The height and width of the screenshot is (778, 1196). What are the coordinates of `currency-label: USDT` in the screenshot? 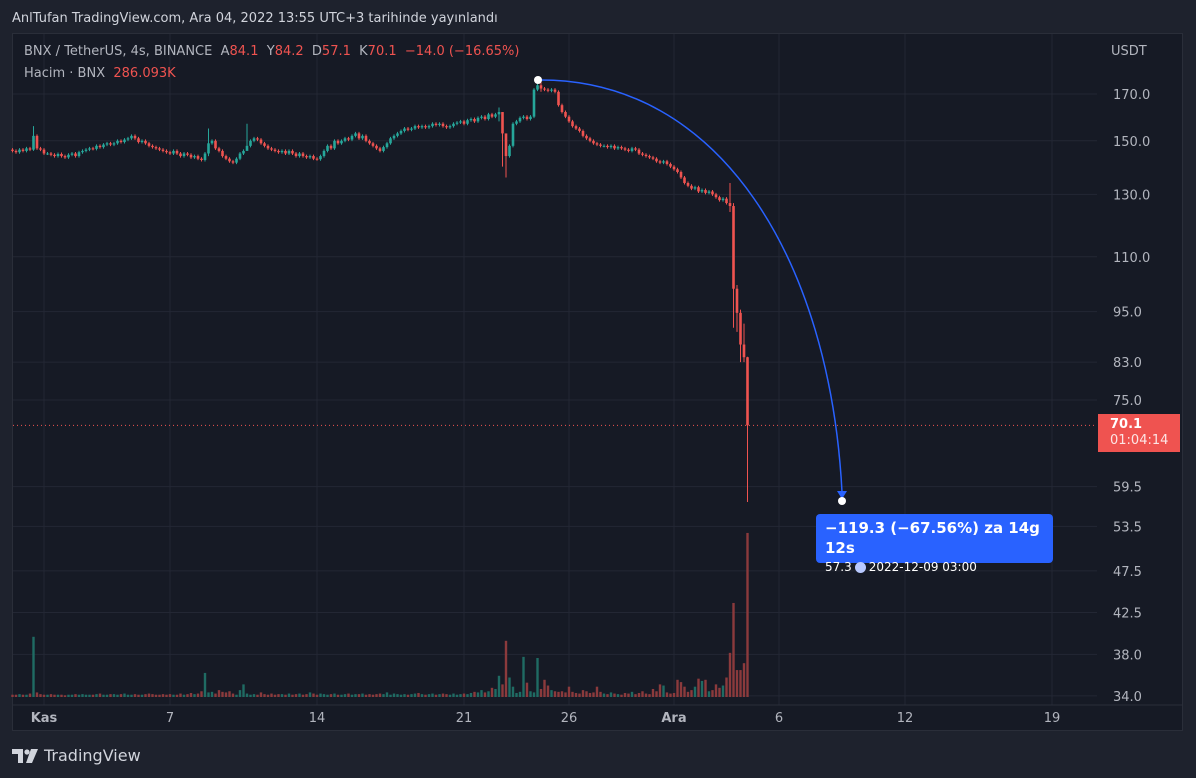 It's located at (1129, 51).